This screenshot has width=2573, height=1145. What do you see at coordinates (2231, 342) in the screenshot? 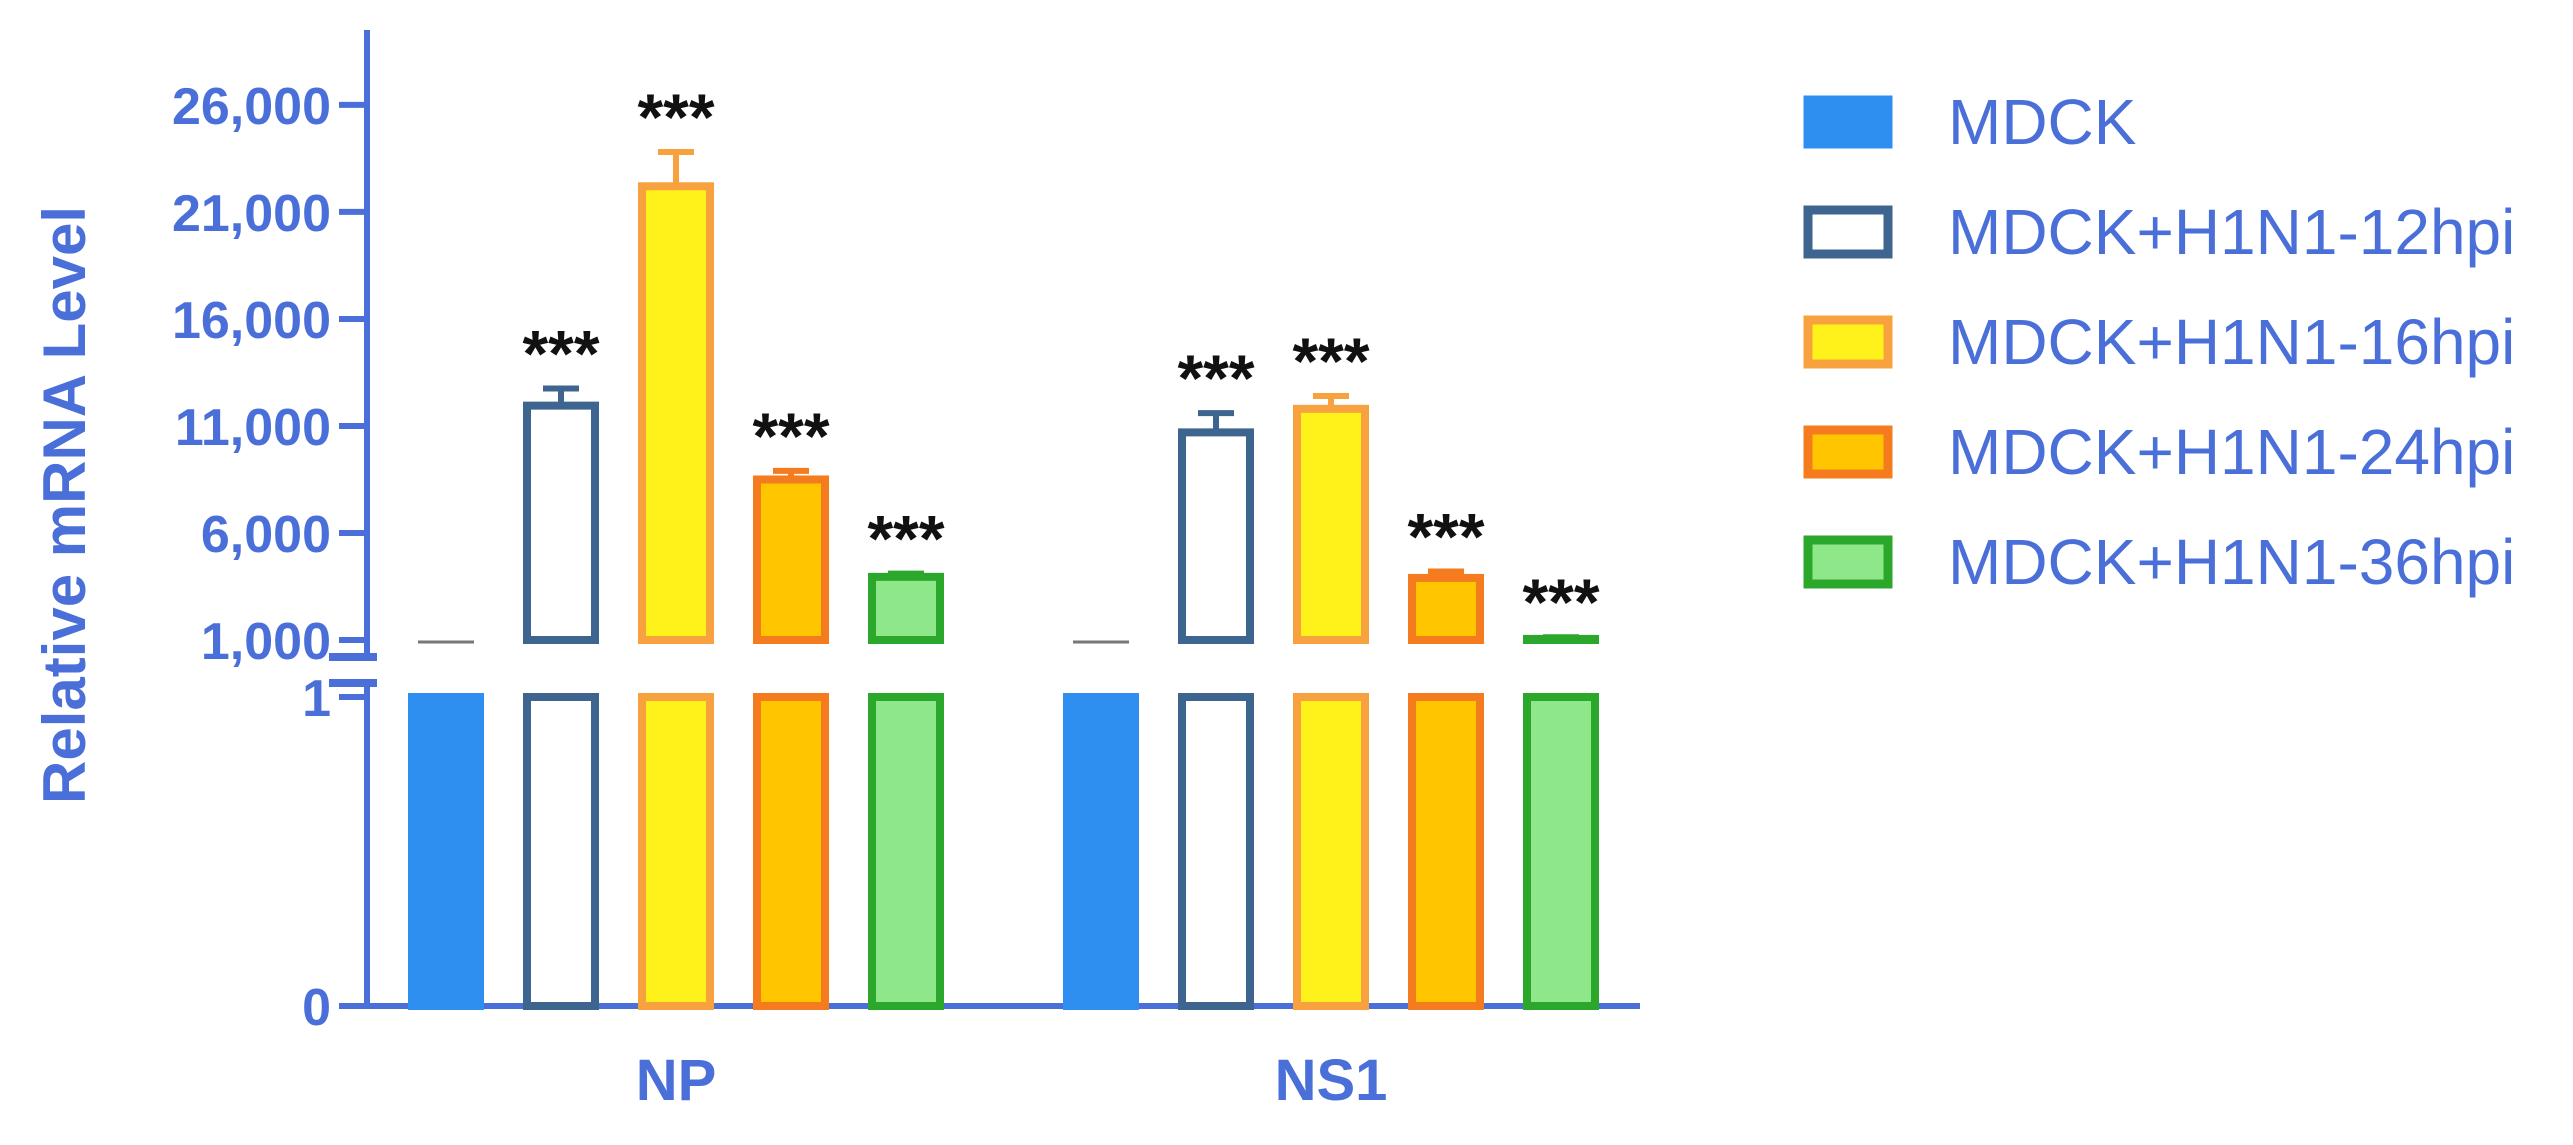
I see `legend-label: MDCK+H1N1-16hpi` at bounding box center [2231, 342].